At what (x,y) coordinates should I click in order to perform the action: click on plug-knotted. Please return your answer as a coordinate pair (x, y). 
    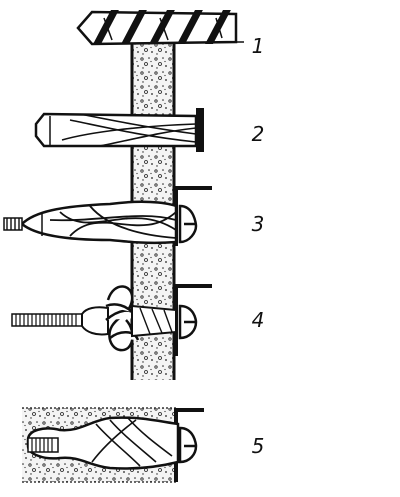
    Looking at the image, I should click on (111, 320).